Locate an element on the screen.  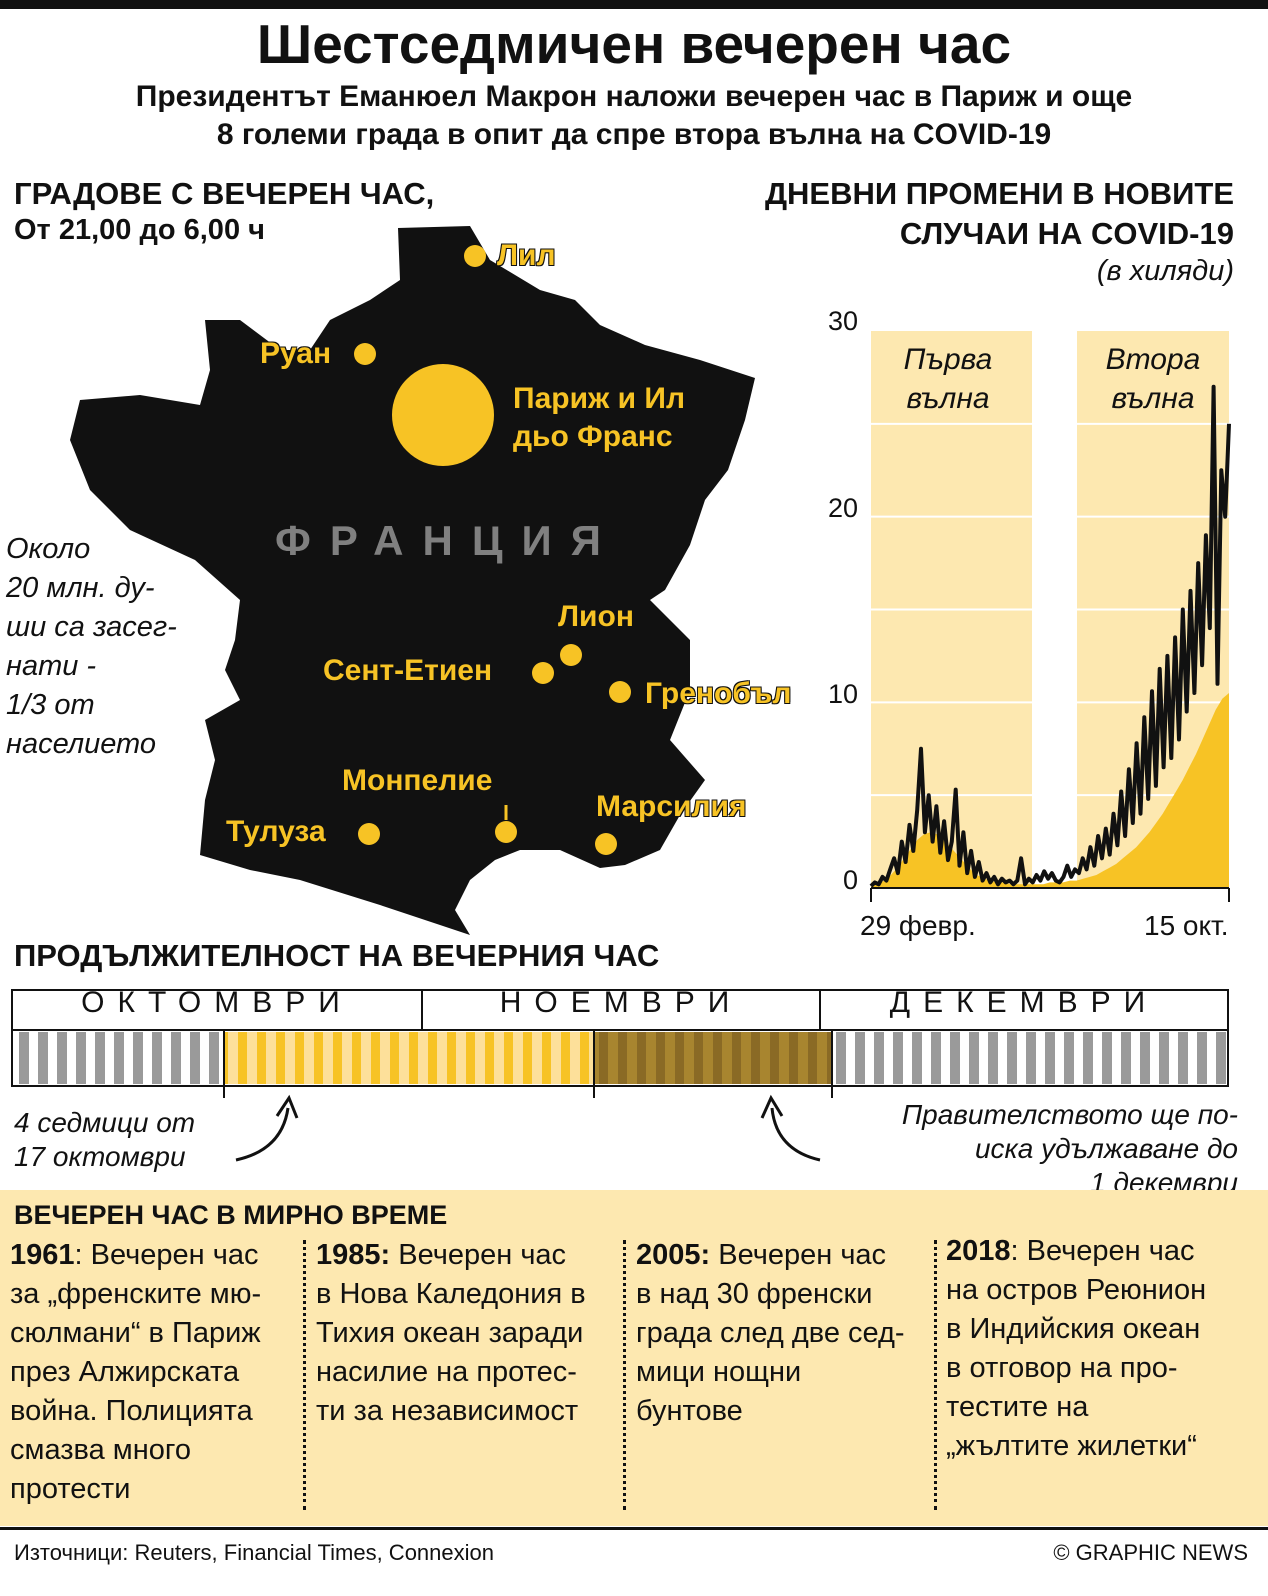
item-line: насилие на протес- is located at coordinates (446, 1372).